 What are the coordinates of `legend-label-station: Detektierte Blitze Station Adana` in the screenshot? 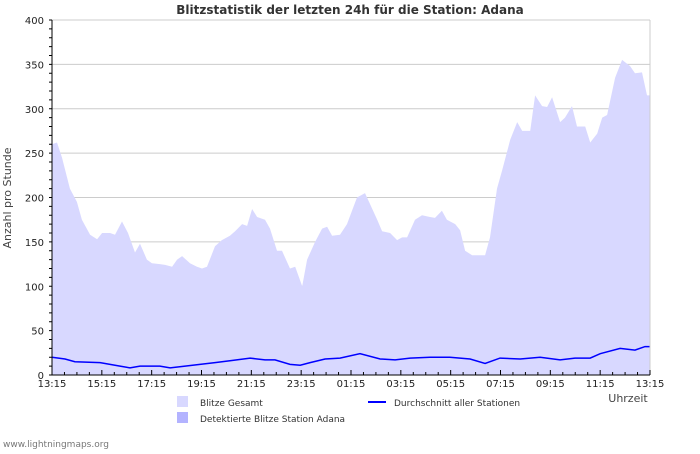 It's located at (272, 420).